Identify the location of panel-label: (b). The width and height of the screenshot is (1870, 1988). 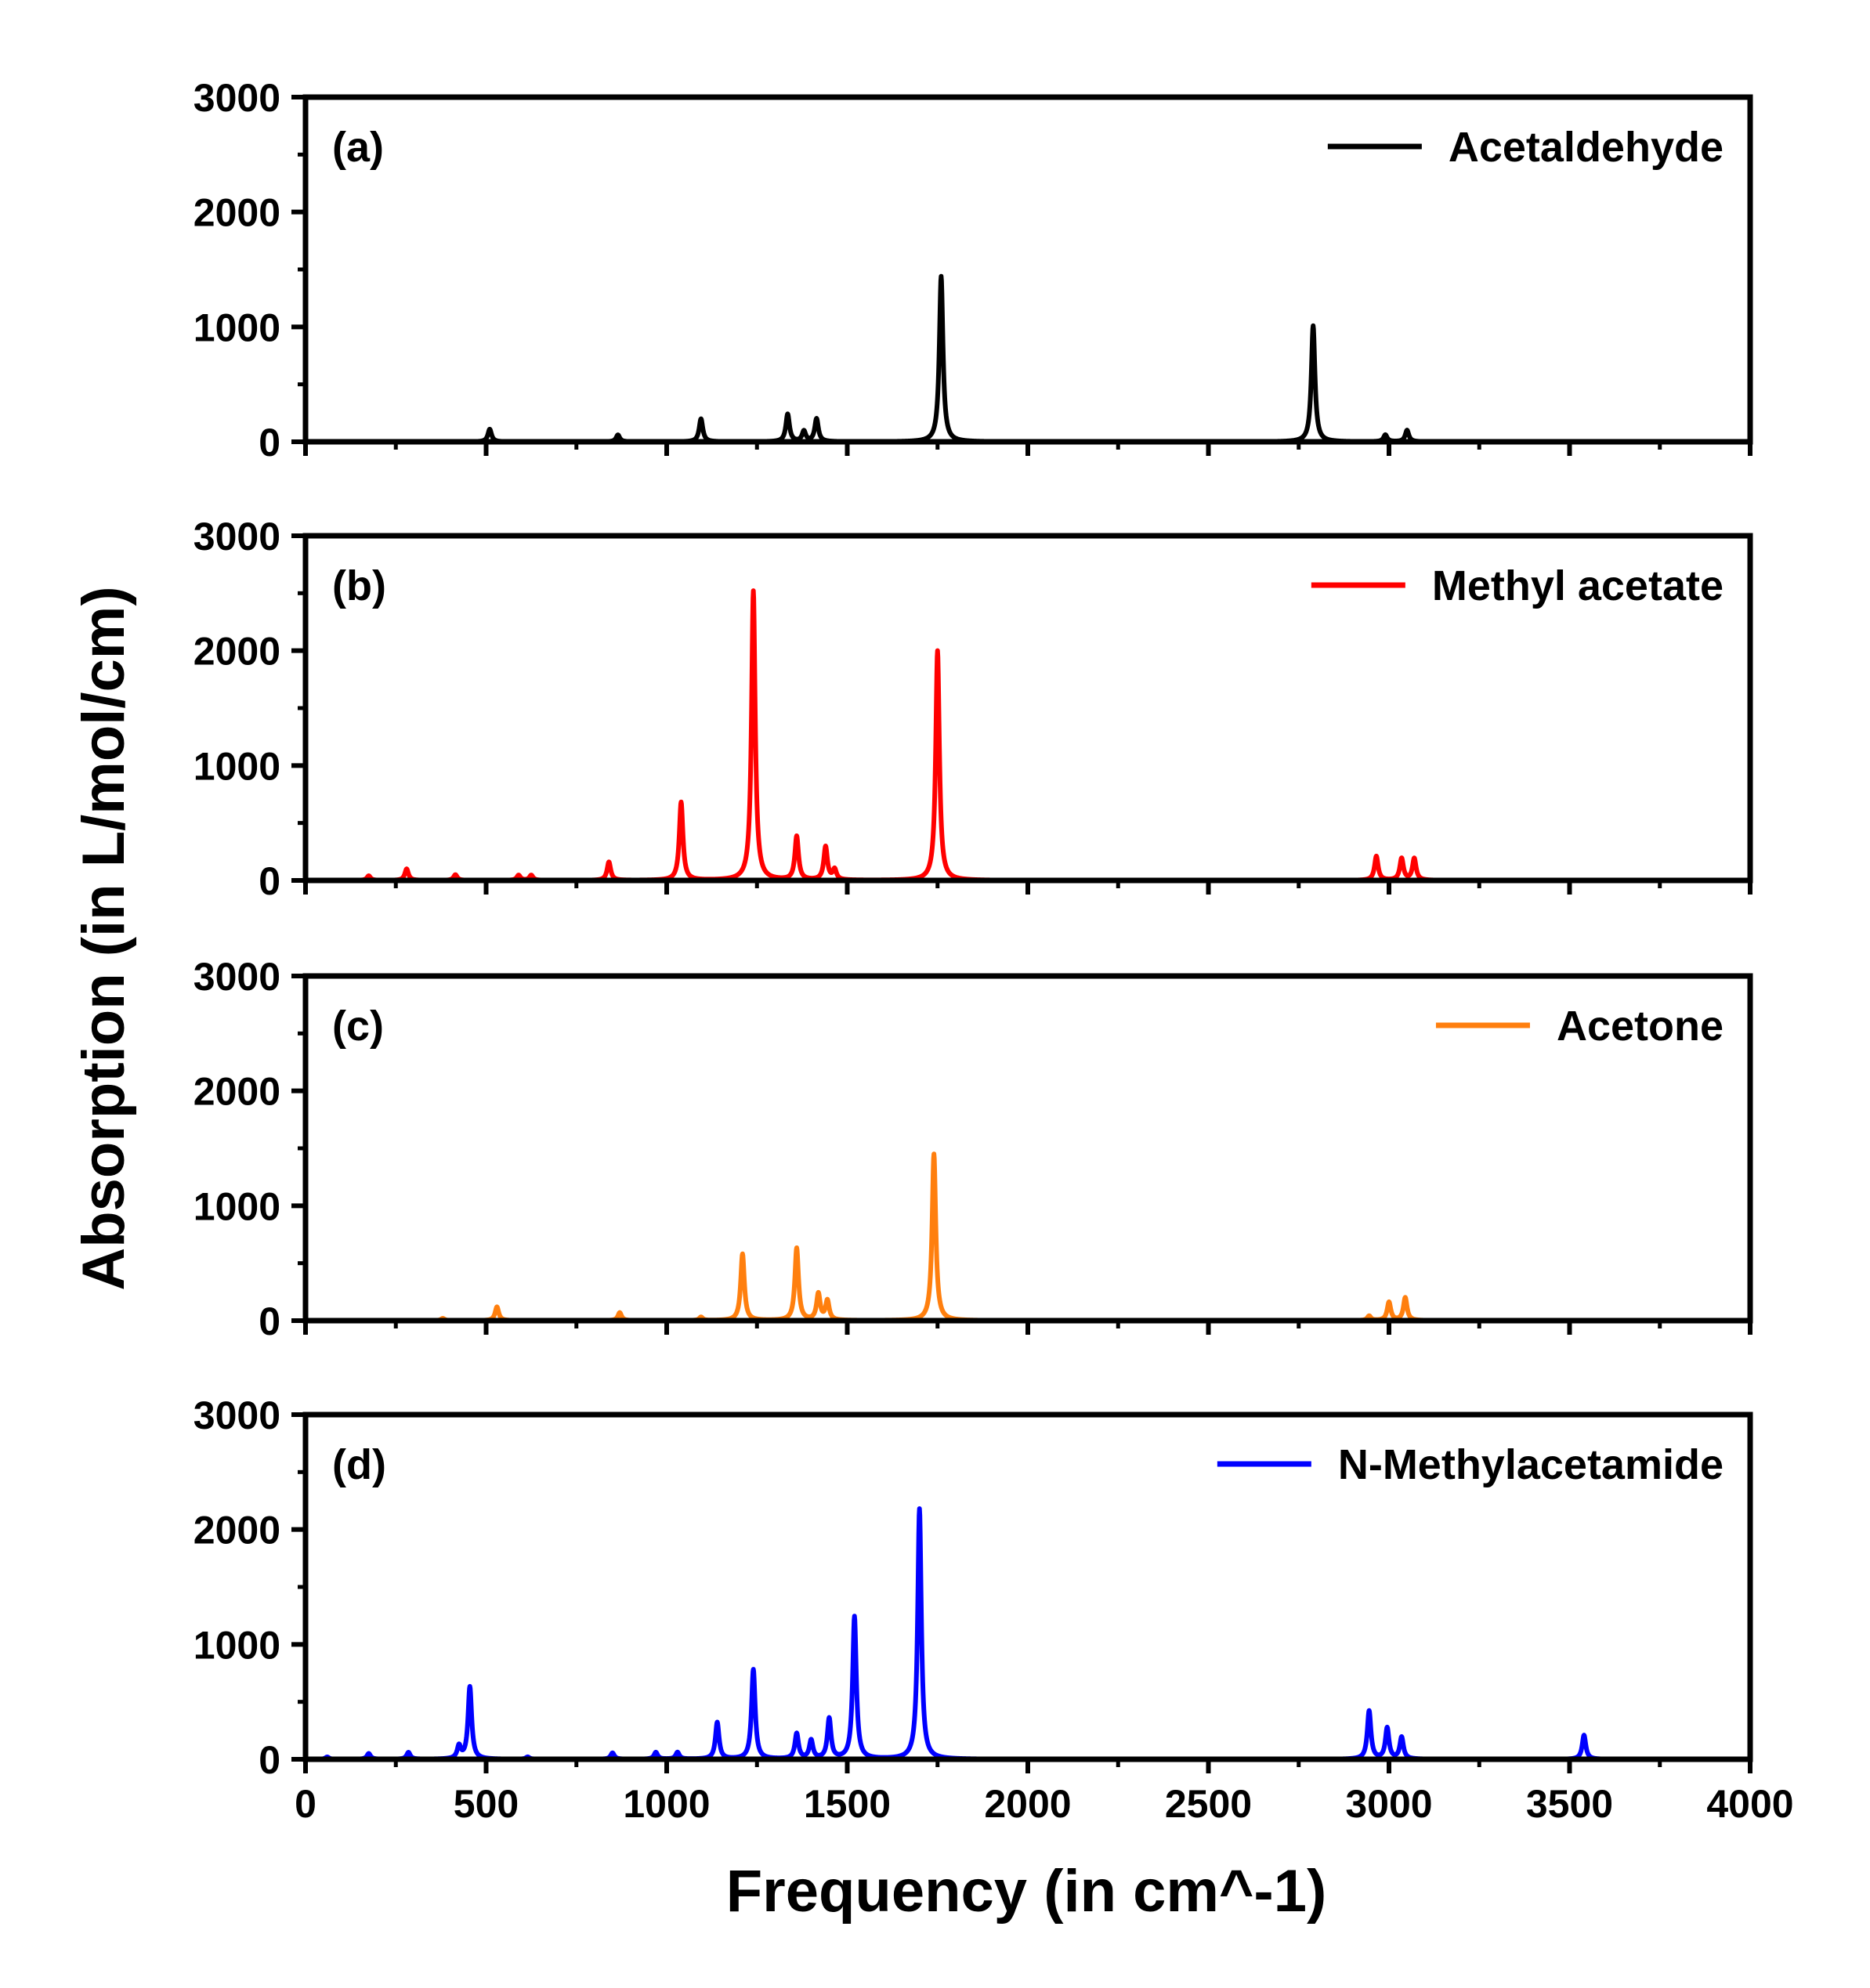
(359, 585).